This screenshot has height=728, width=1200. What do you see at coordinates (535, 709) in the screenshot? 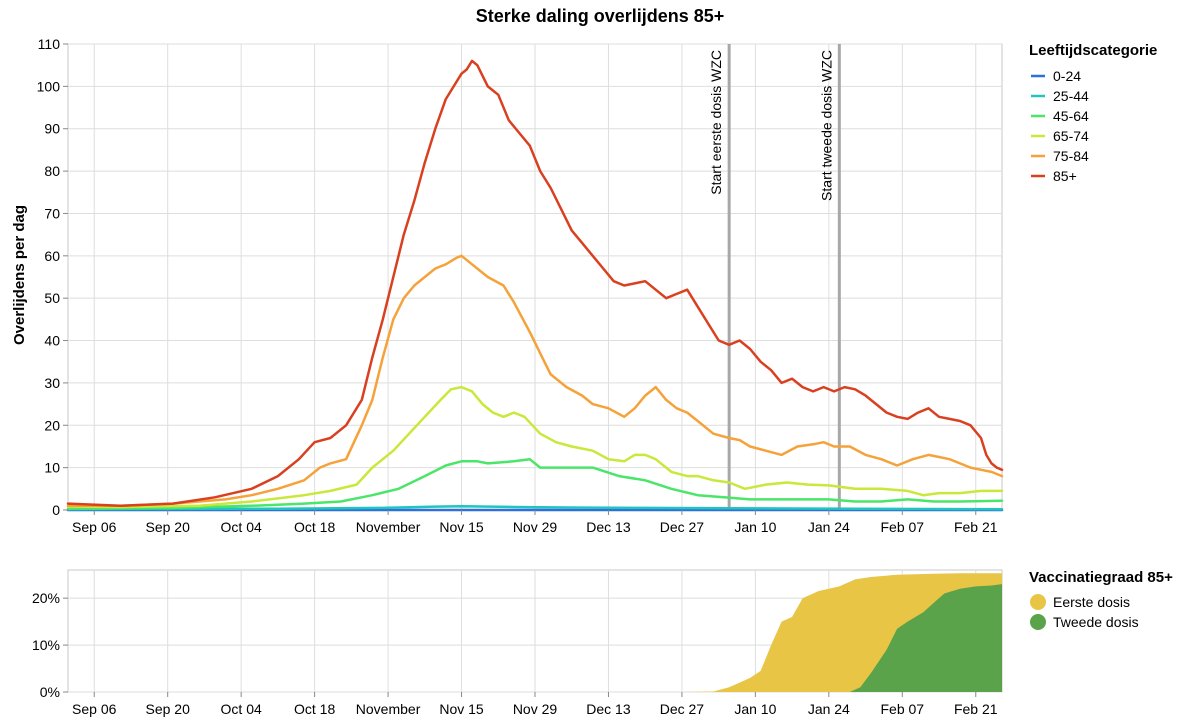
I see `bottom-xtick-label-nov-29: Nov 29` at bounding box center [535, 709].